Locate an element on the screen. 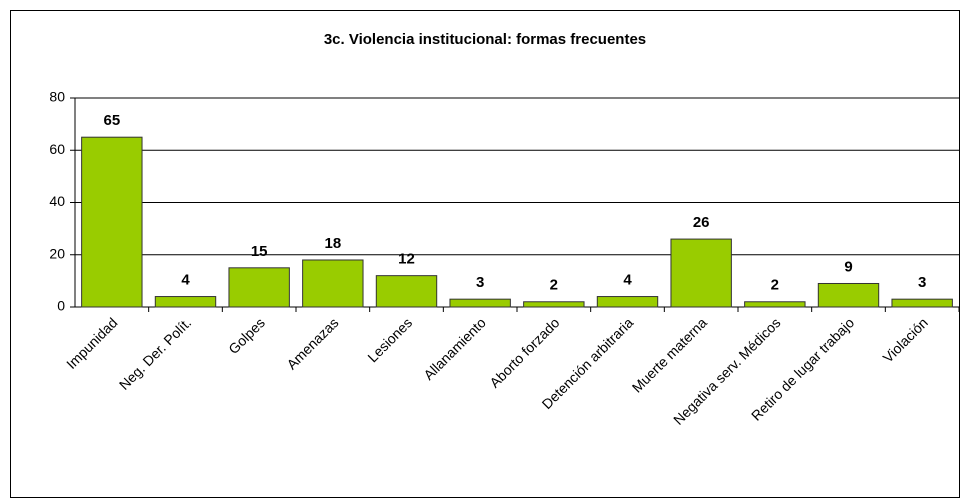 This screenshot has width=961, height=499. value-label: 9 is located at coordinates (848, 266).